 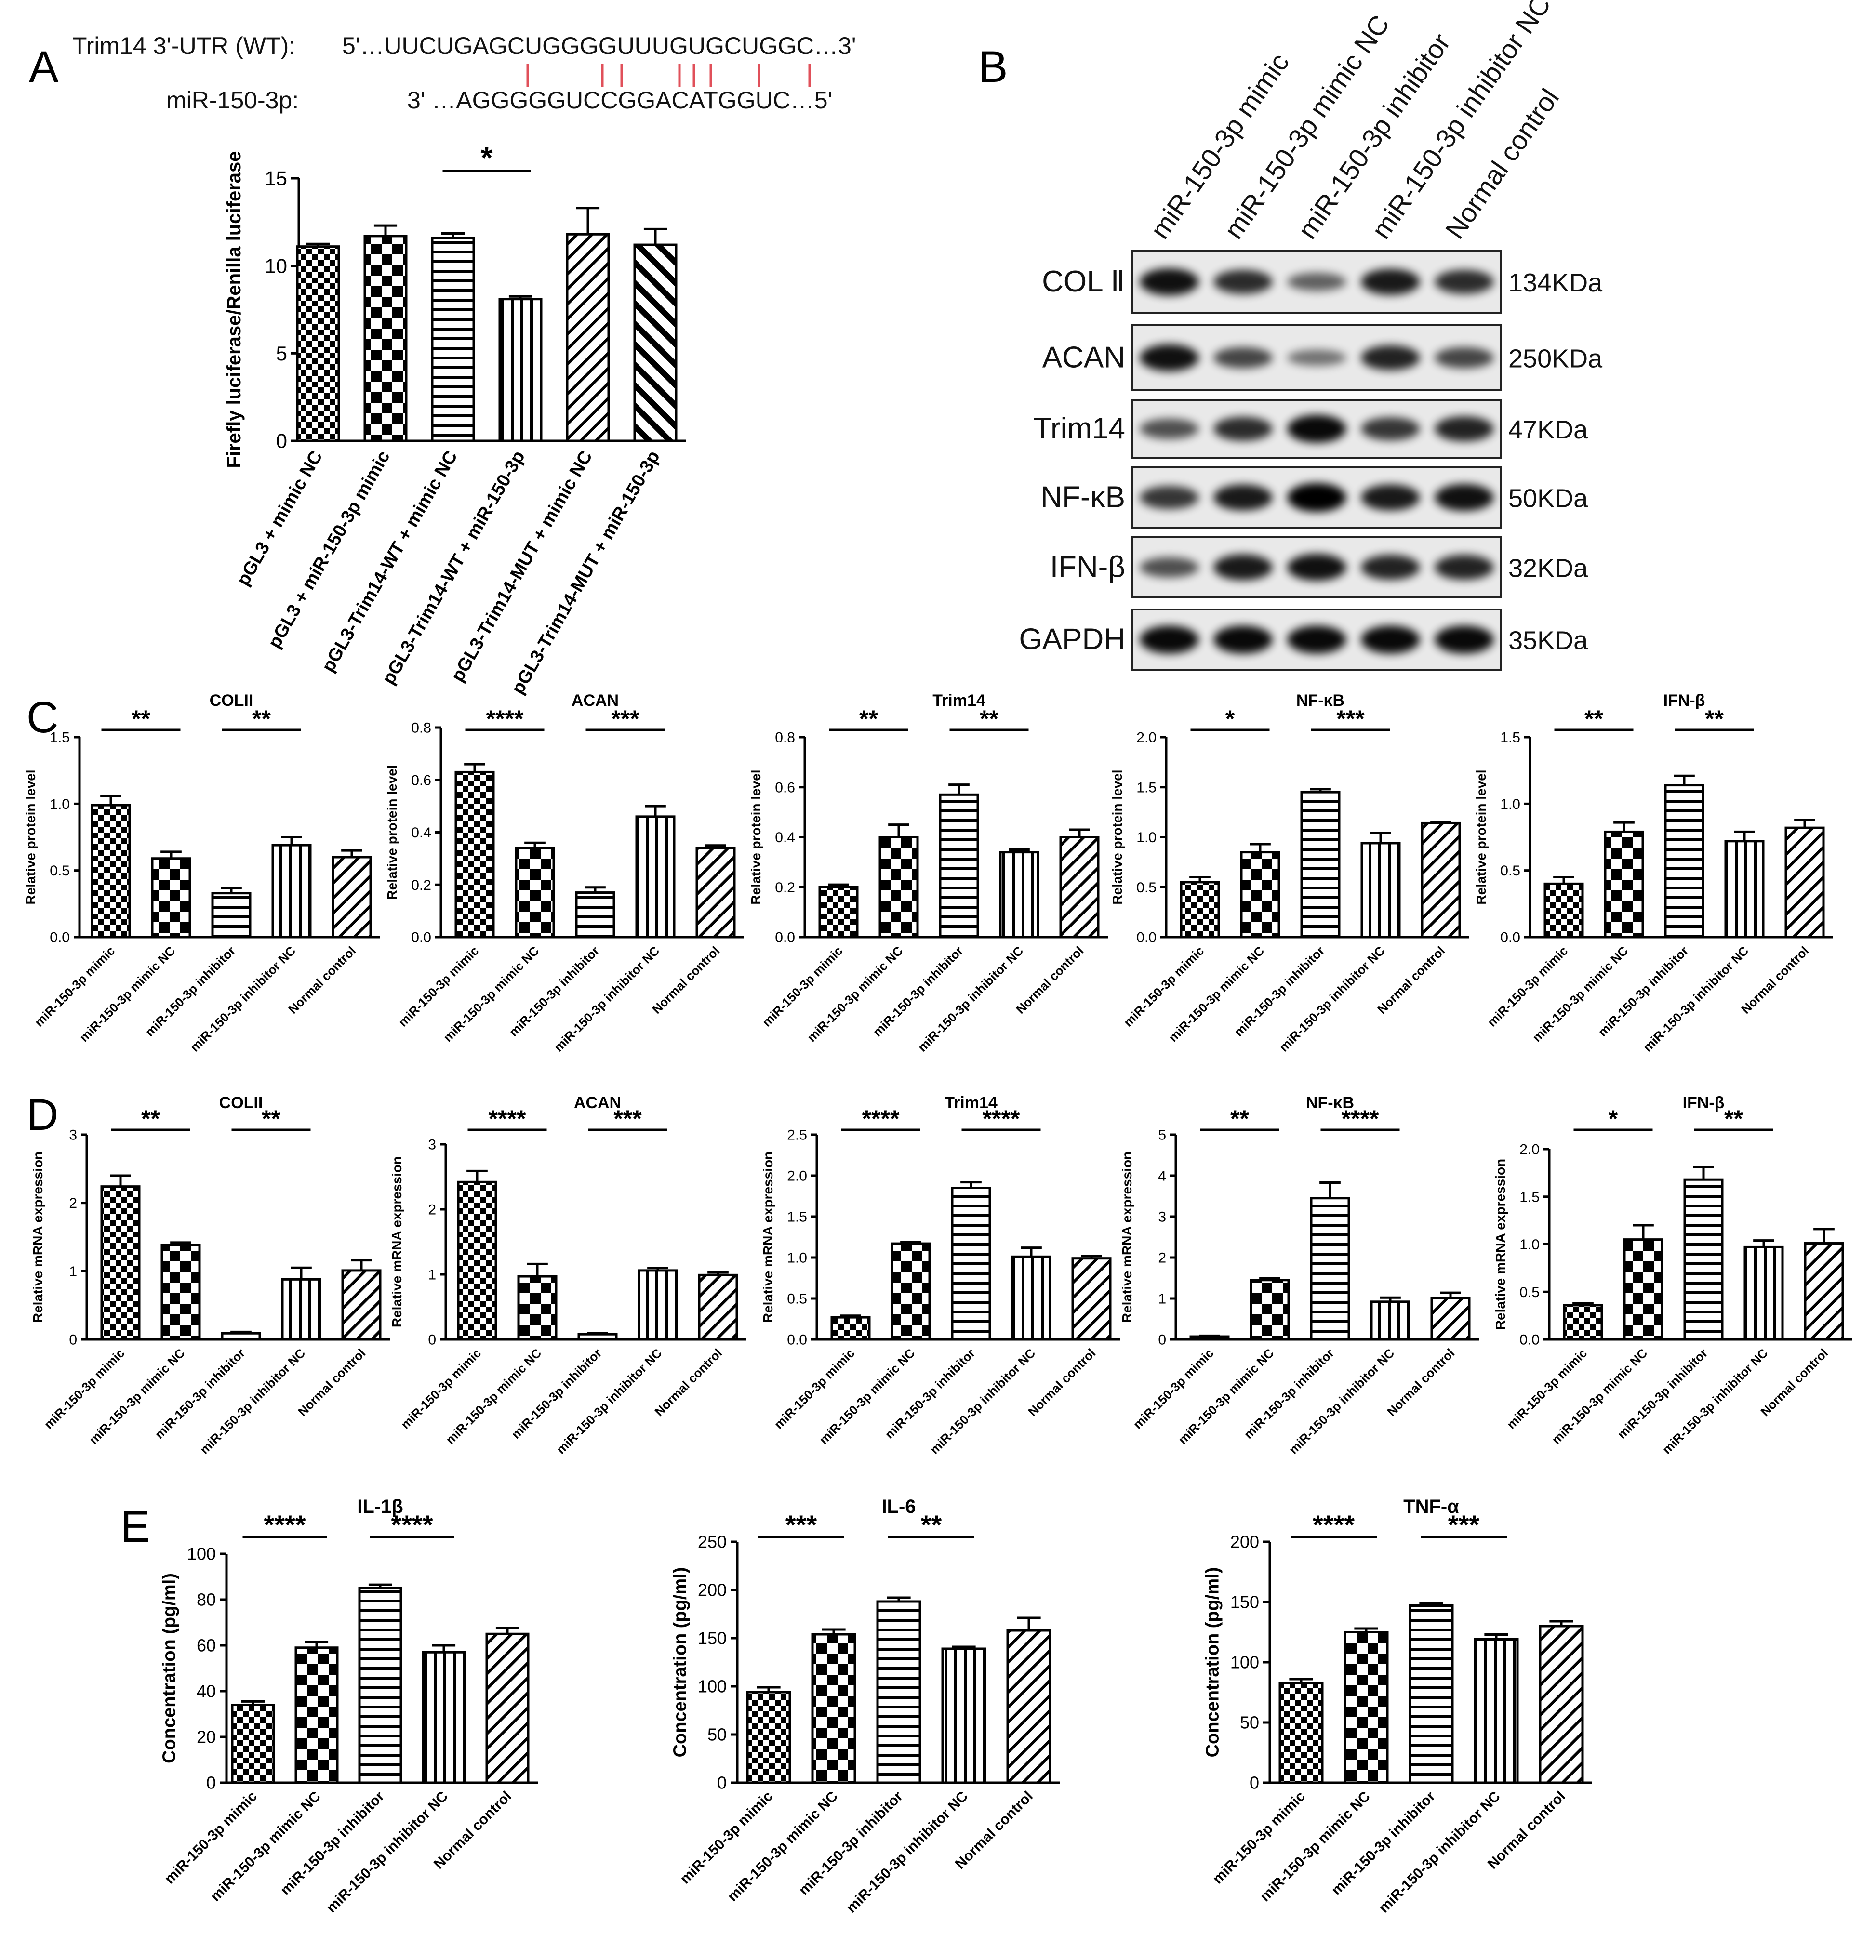 I want to click on y-tick-label: 150, so click(x=1244, y=1602).